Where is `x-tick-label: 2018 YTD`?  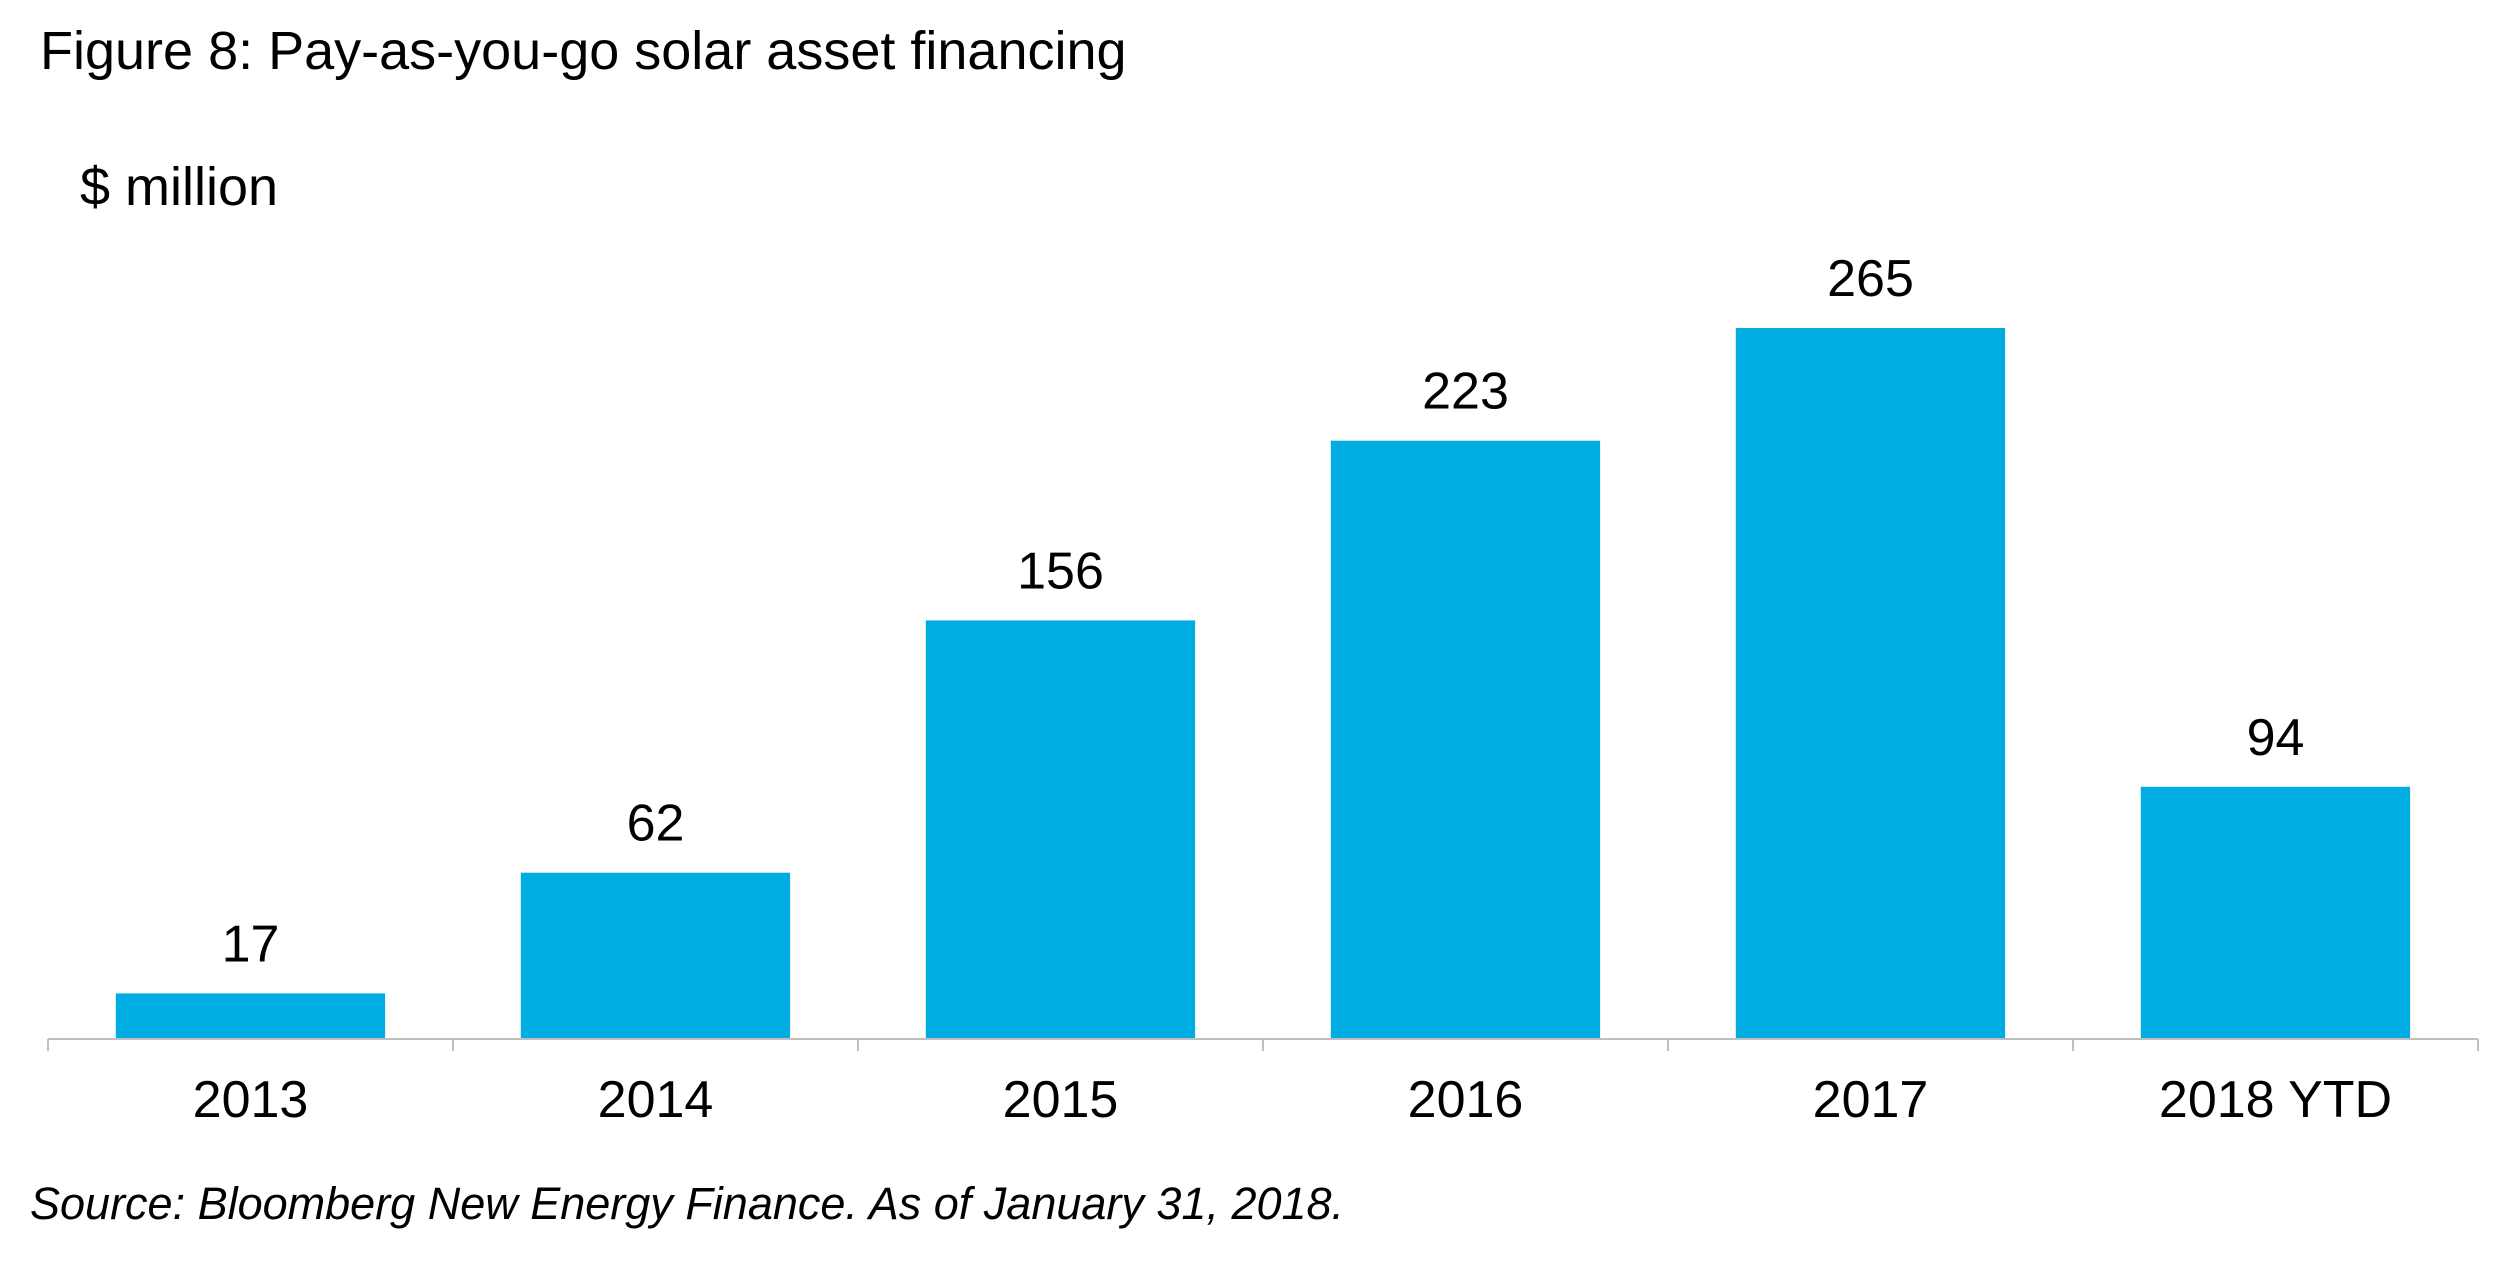
x-tick-label: 2018 YTD is located at coordinates (2275, 1100).